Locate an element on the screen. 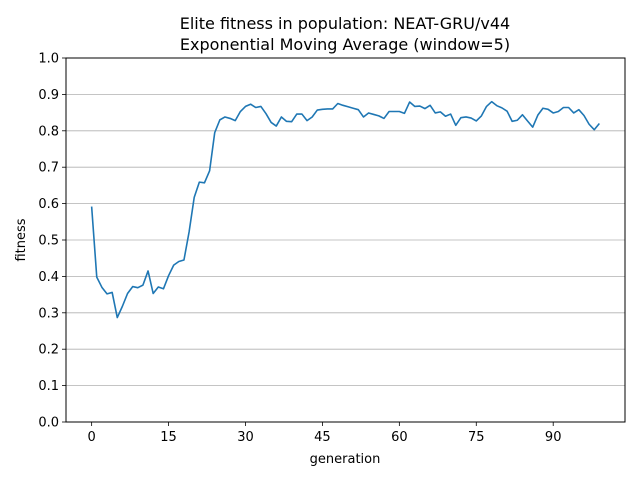 This screenshot has width=640, height=480. x-axis-label: generation is located at coordinates (345, 459).